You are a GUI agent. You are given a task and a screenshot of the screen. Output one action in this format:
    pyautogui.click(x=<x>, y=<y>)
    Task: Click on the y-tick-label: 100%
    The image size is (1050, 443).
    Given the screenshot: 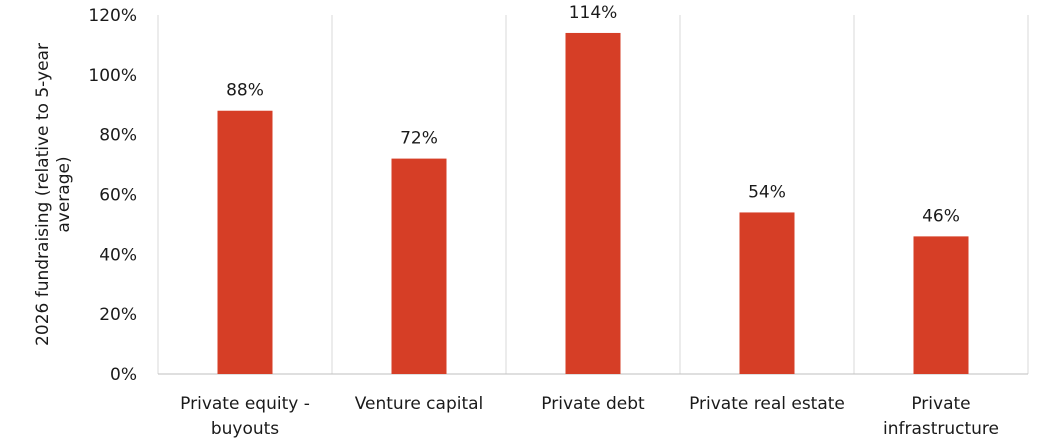 What is the action you would take?
    pyautogui.click(x=112, y=76)
    